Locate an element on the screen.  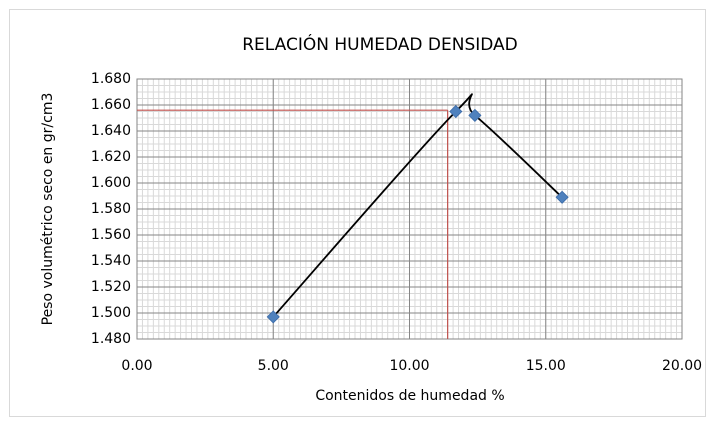
y-tick-label: 1.660 is located at coordinates (111, 105).